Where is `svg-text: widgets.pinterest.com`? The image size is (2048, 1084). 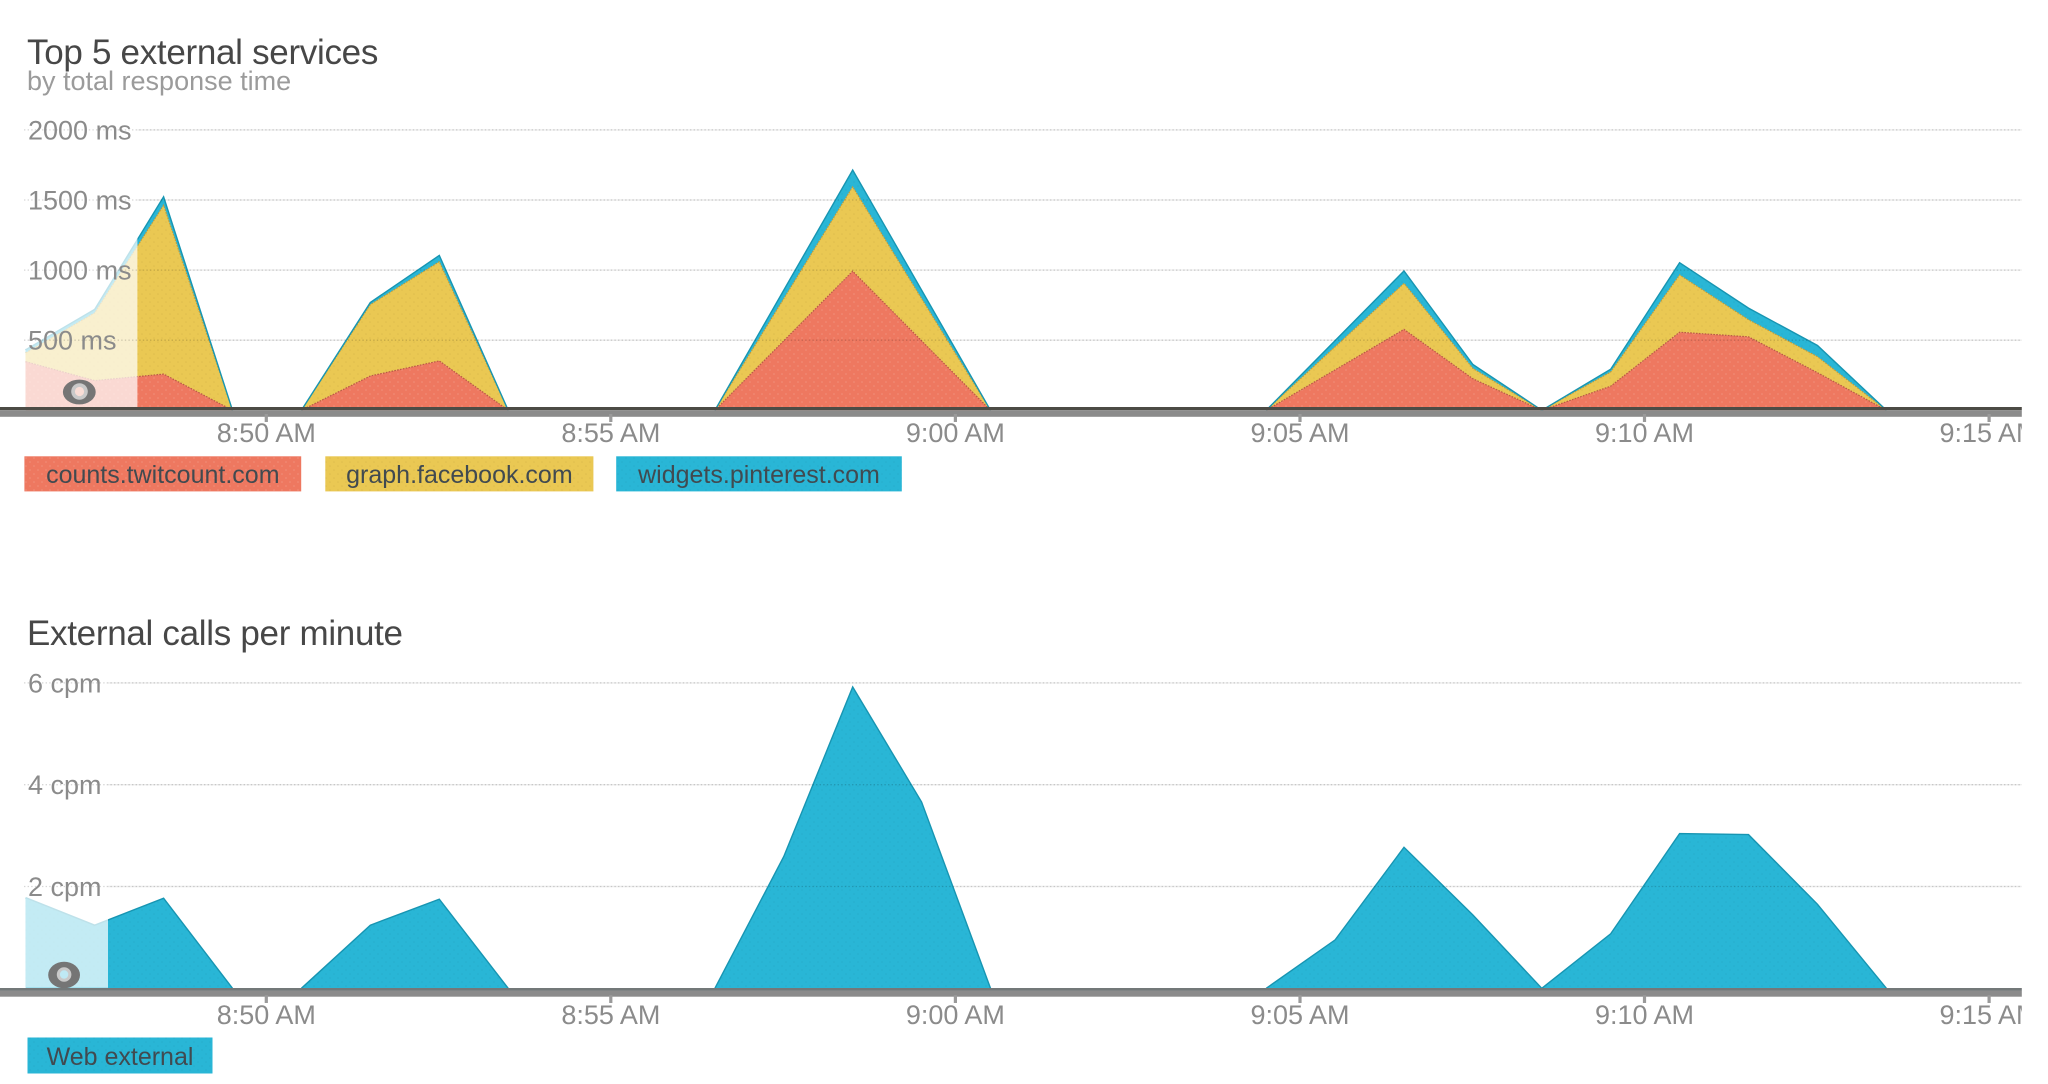
svg-text: widgets.pinterest.com is located at coordinates (758, 475).